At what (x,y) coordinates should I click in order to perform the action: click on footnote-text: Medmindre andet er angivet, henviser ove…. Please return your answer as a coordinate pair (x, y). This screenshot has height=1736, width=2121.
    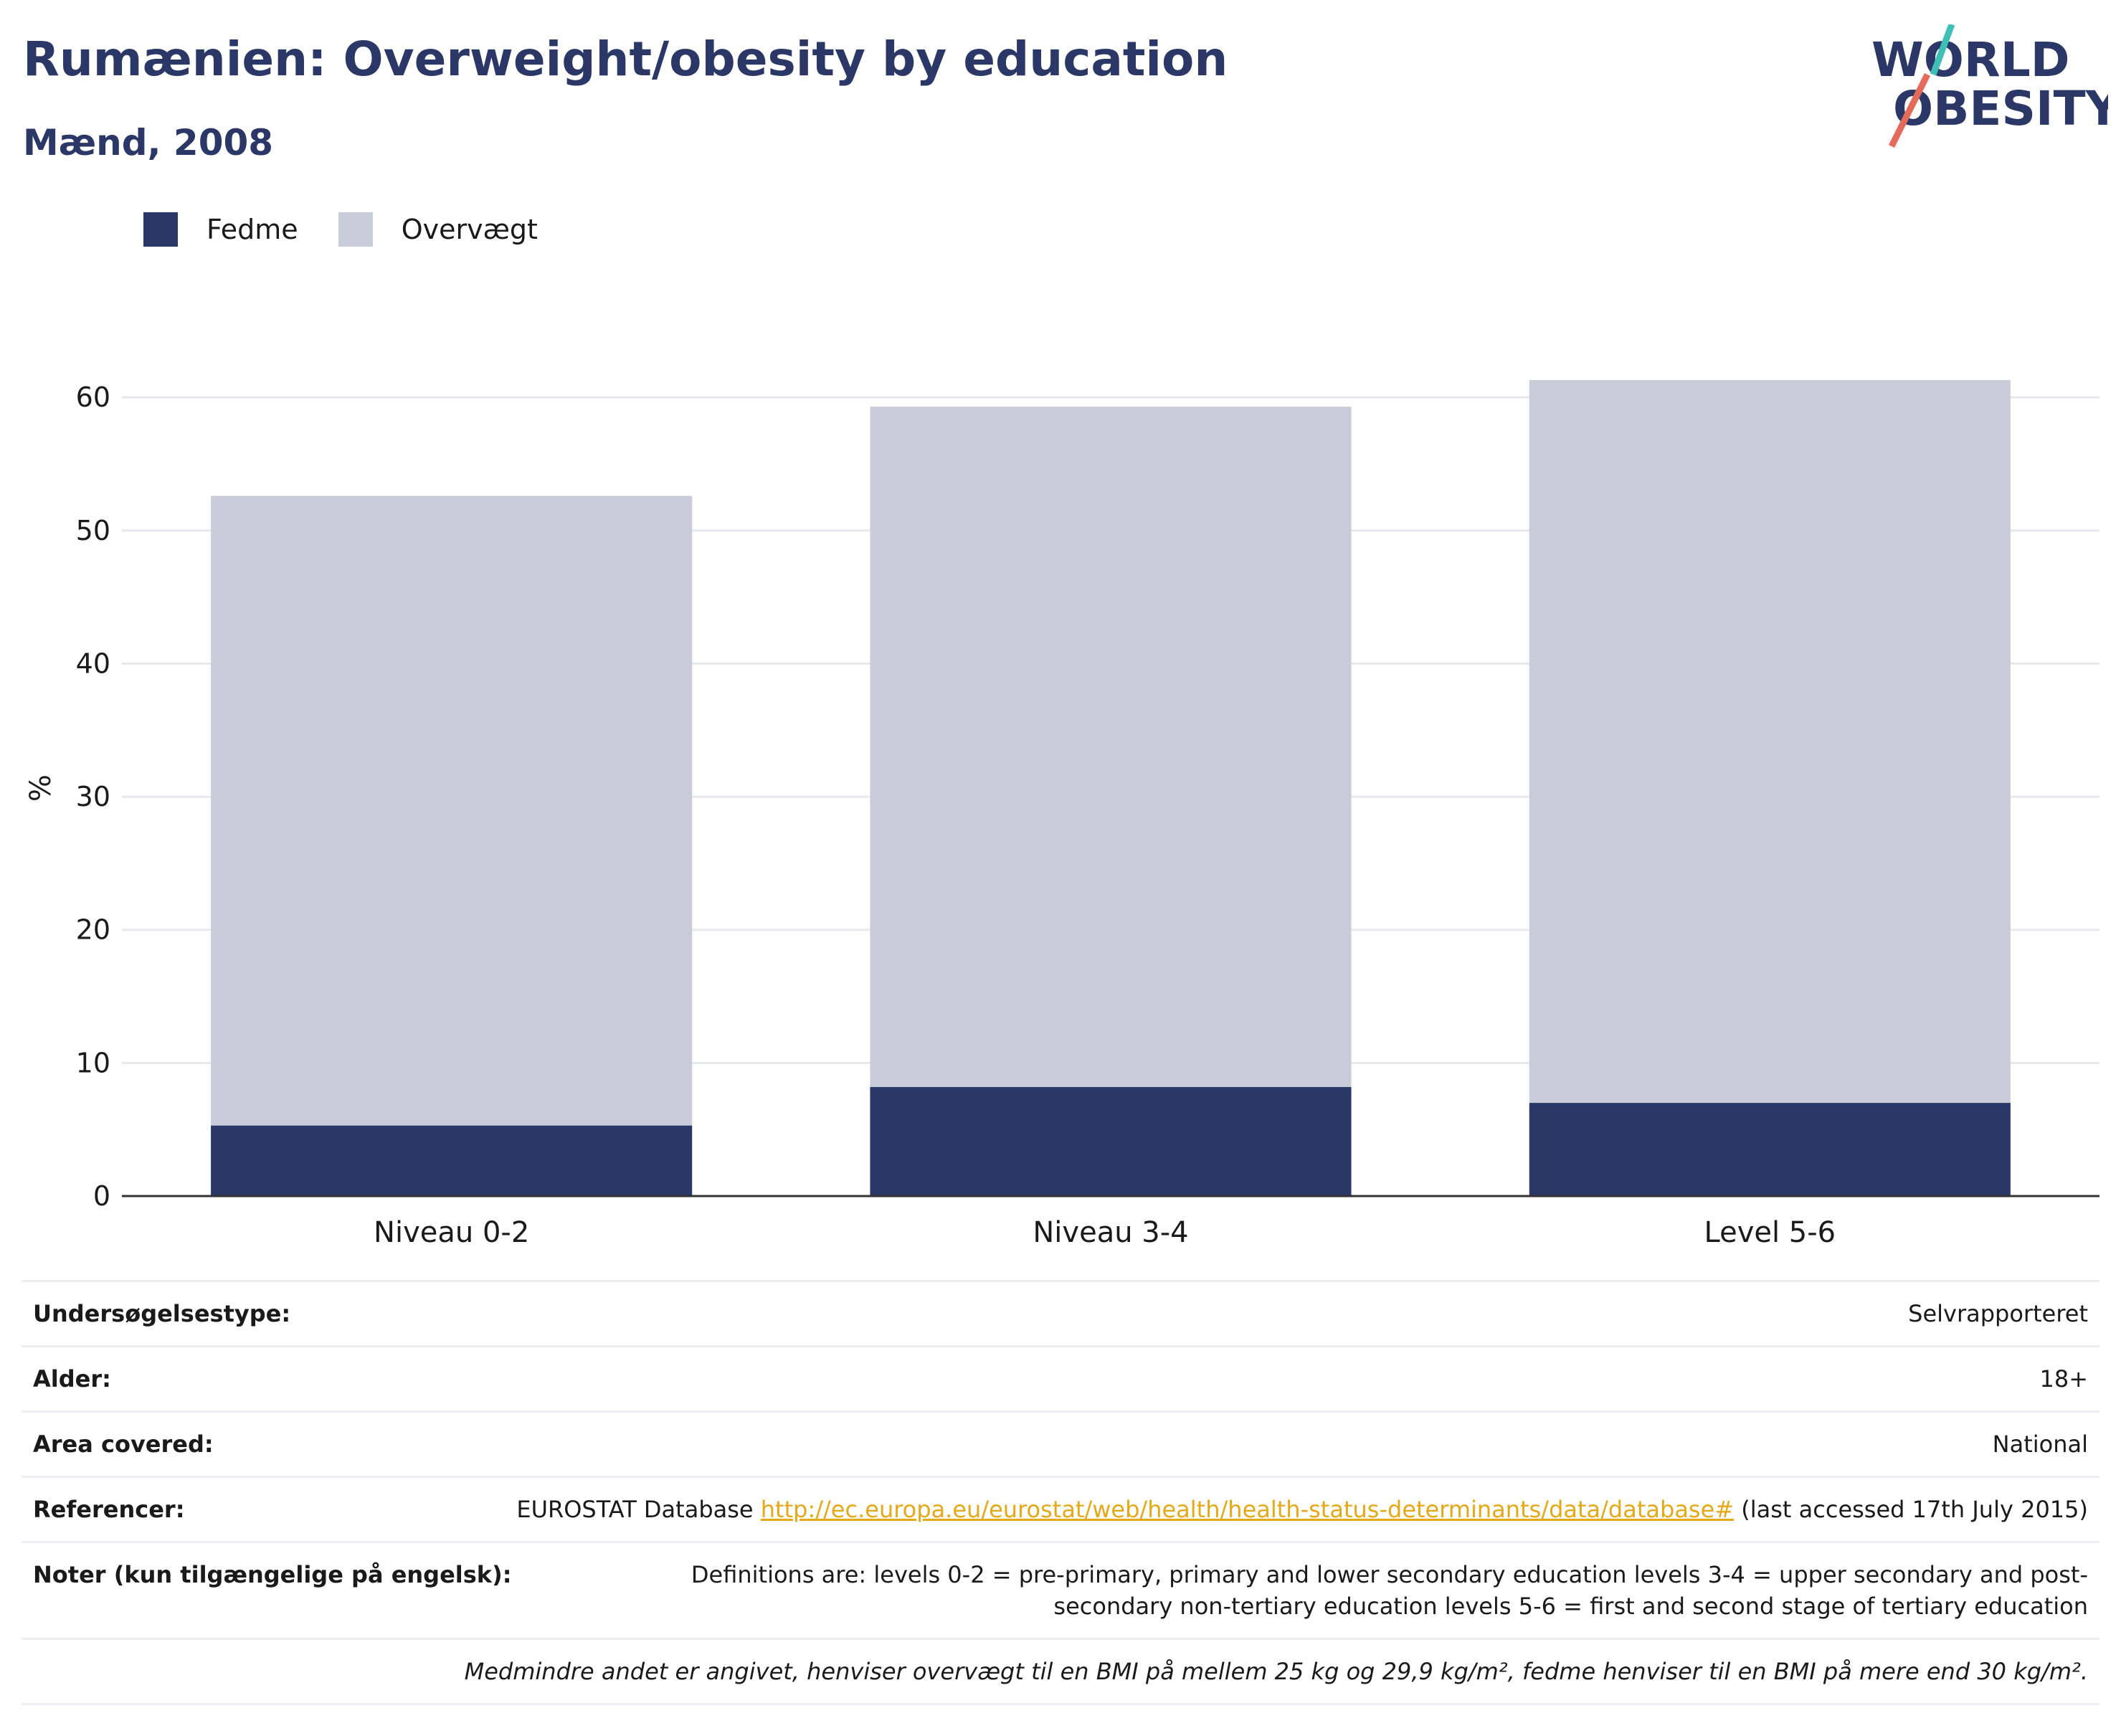
    Looking at the image, I should click on (1276, 1671).